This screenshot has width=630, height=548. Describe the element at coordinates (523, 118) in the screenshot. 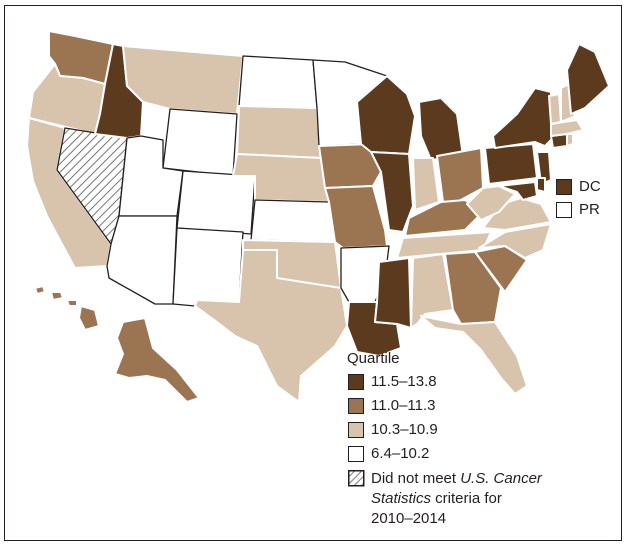

I see `state-NY` at that location.